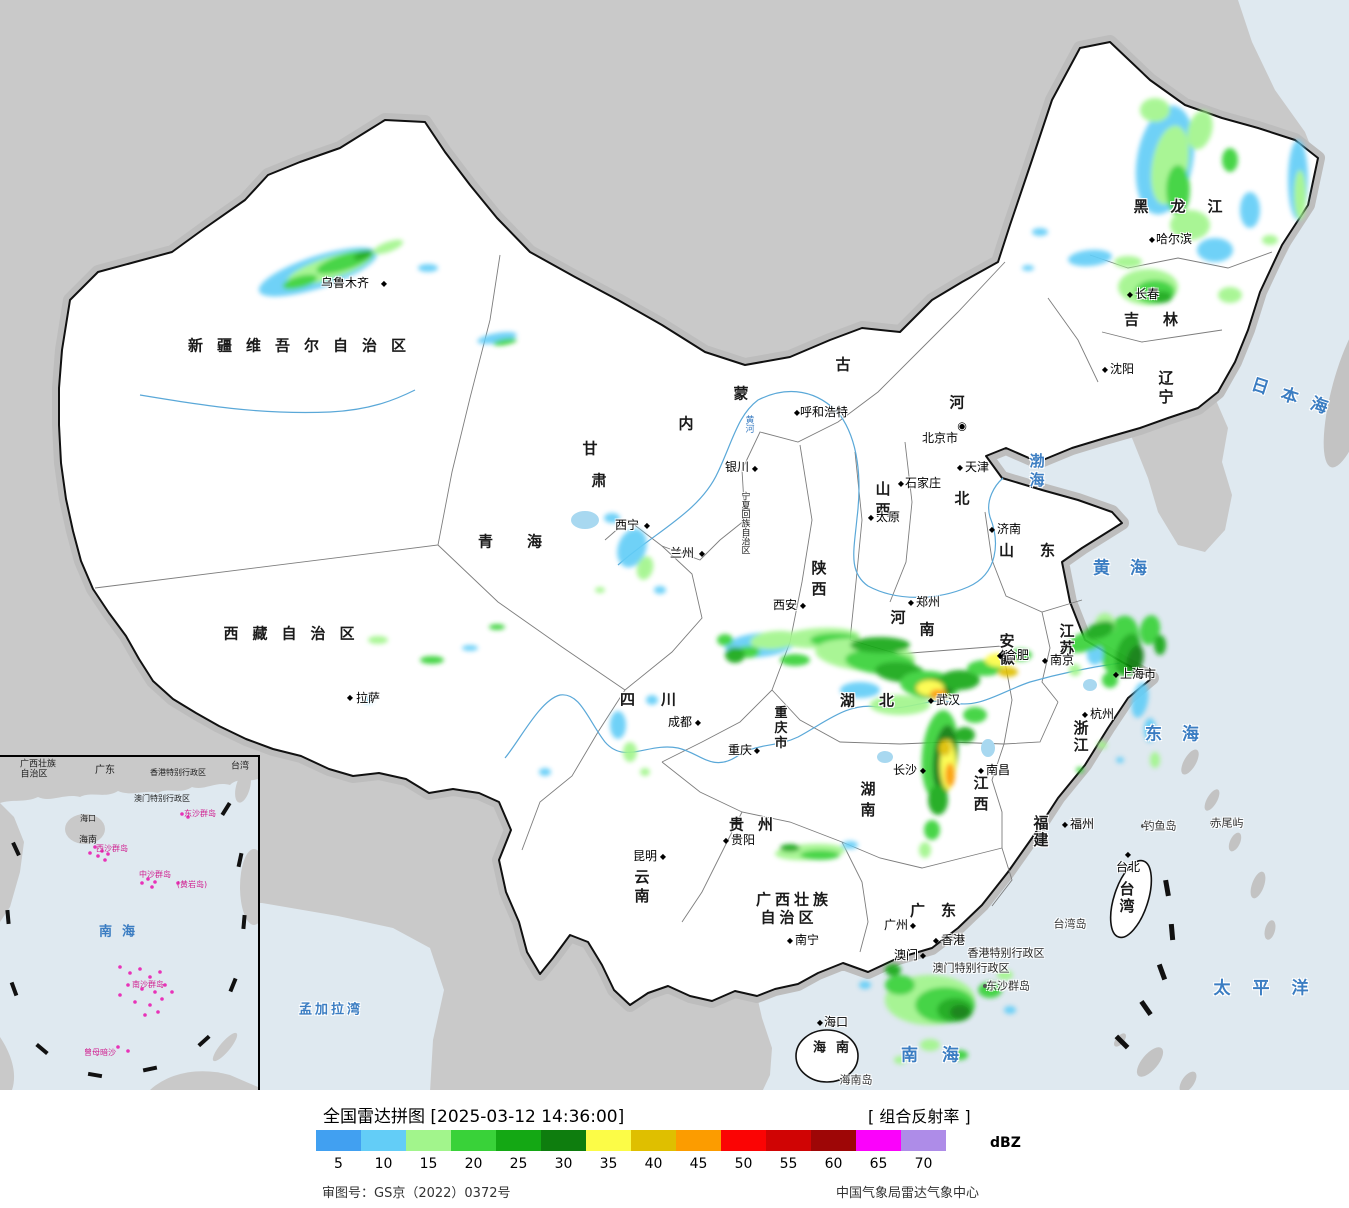 The height and width of the screenshot is (1208, 1349). What do you see at coordinates (1227, 823) in the screenshot?
I see `island-label: 赤尾屿` at bounding box center [1227, 823].